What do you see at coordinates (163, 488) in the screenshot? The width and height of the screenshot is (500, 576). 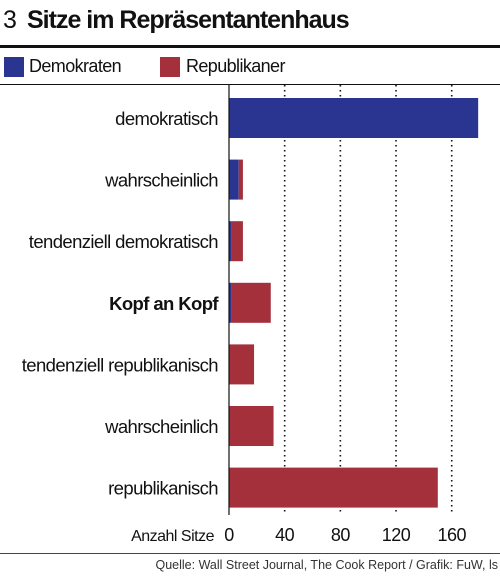 I see `category-label: republikanisch` at bounding box center [163, 488].